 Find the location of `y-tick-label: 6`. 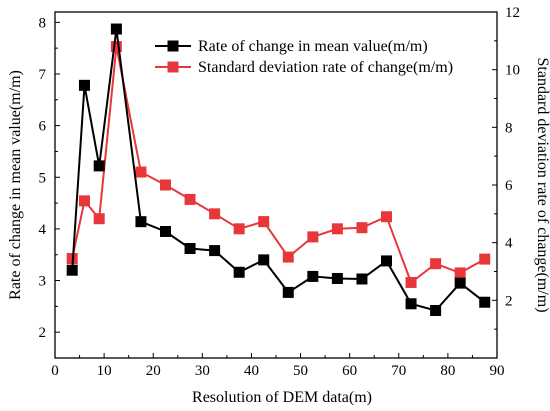

y-tick-label: 6 is located at coordinates (43, 127).